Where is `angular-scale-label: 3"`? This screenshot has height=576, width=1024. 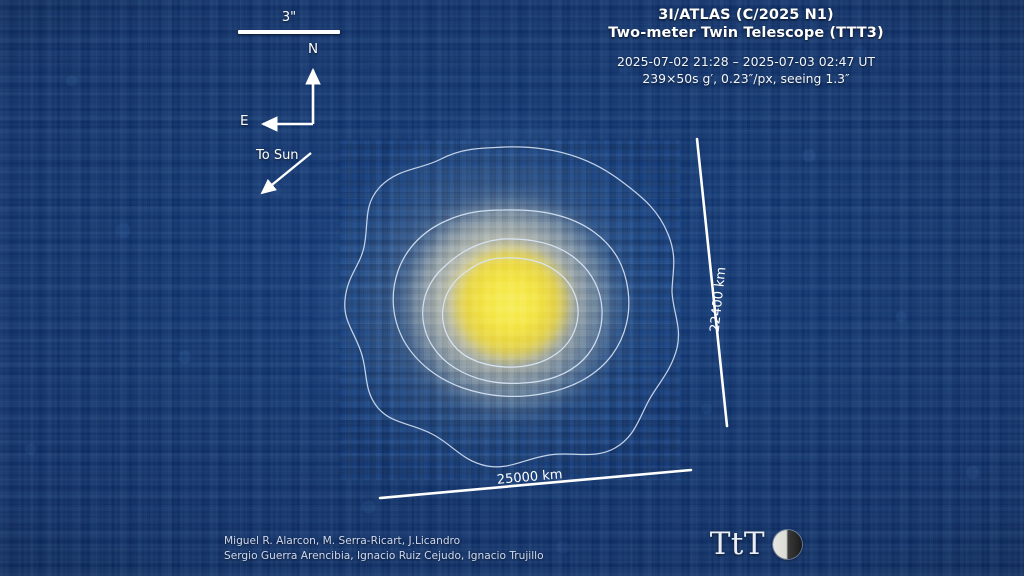 angular-scale-label: 3" is located at coordinates (289, 17).